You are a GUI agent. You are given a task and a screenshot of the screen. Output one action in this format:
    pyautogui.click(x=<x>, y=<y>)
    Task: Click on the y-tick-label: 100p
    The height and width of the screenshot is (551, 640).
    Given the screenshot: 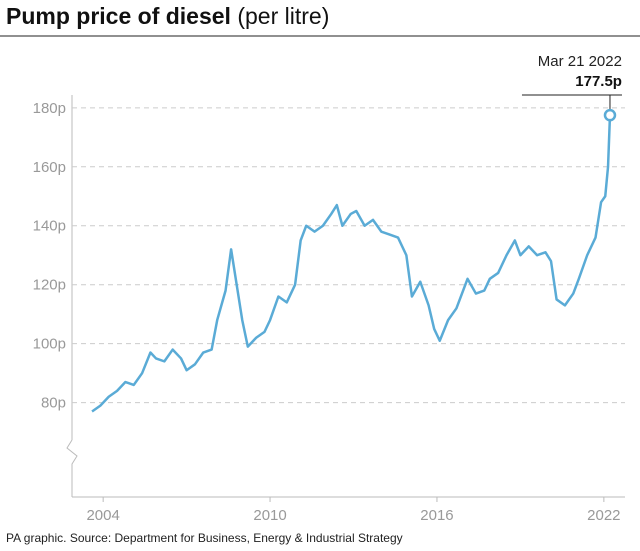 What is the action you would take?
    pyautogui.click(x=49, y=344)
    